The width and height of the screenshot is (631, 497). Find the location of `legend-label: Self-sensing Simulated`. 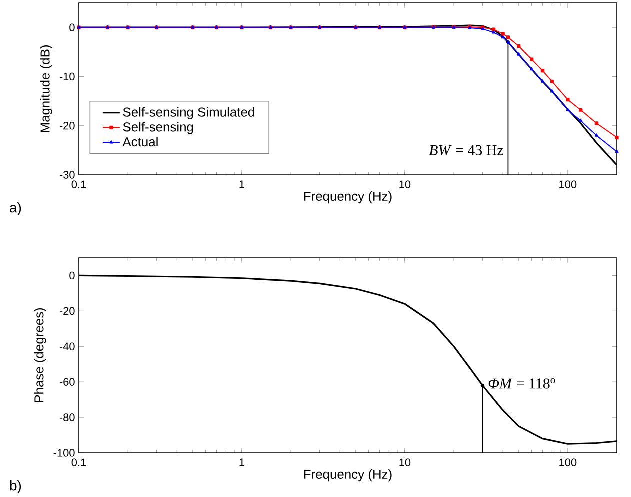

legend-label: Self-sensing Simulated is located at coordinates (188, 113).